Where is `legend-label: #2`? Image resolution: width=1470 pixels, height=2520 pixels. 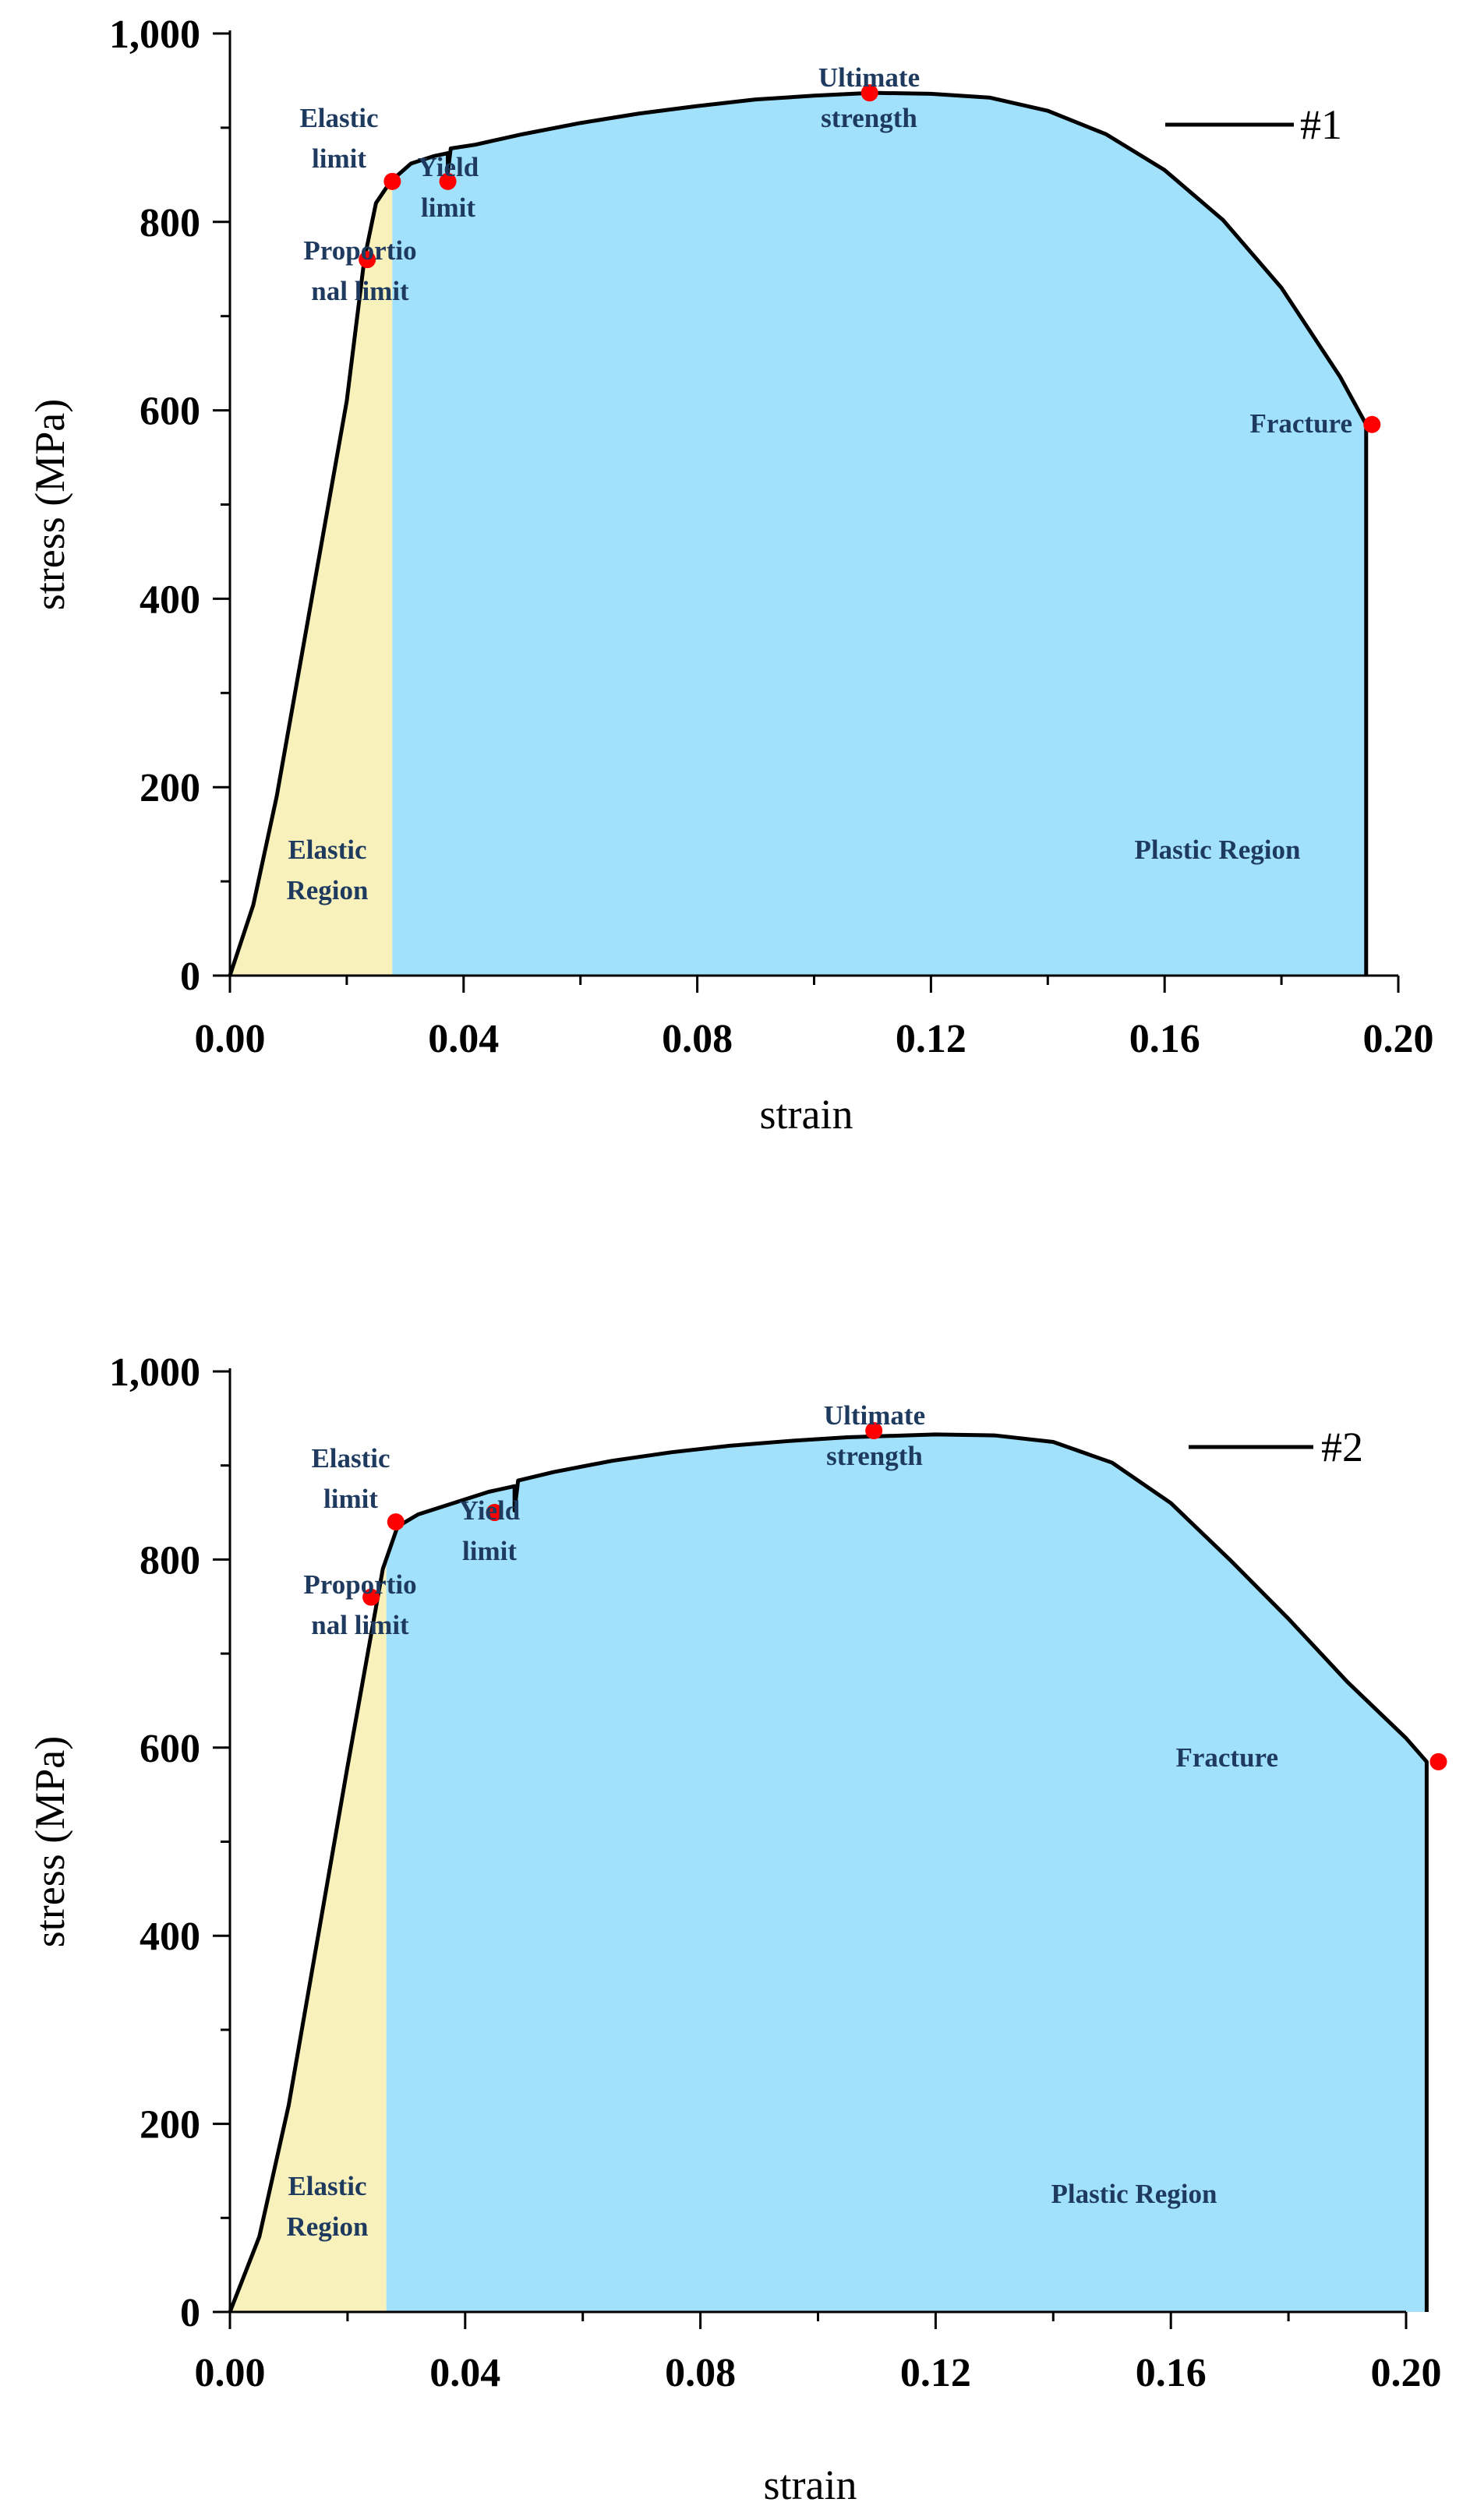
legend-label: #2 is located at coordinates (1342, 1447).